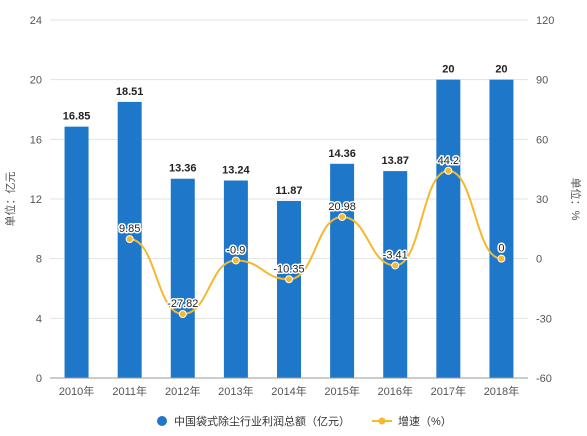  I want to click on y-left-tick-label: 8, so click(39, 260).